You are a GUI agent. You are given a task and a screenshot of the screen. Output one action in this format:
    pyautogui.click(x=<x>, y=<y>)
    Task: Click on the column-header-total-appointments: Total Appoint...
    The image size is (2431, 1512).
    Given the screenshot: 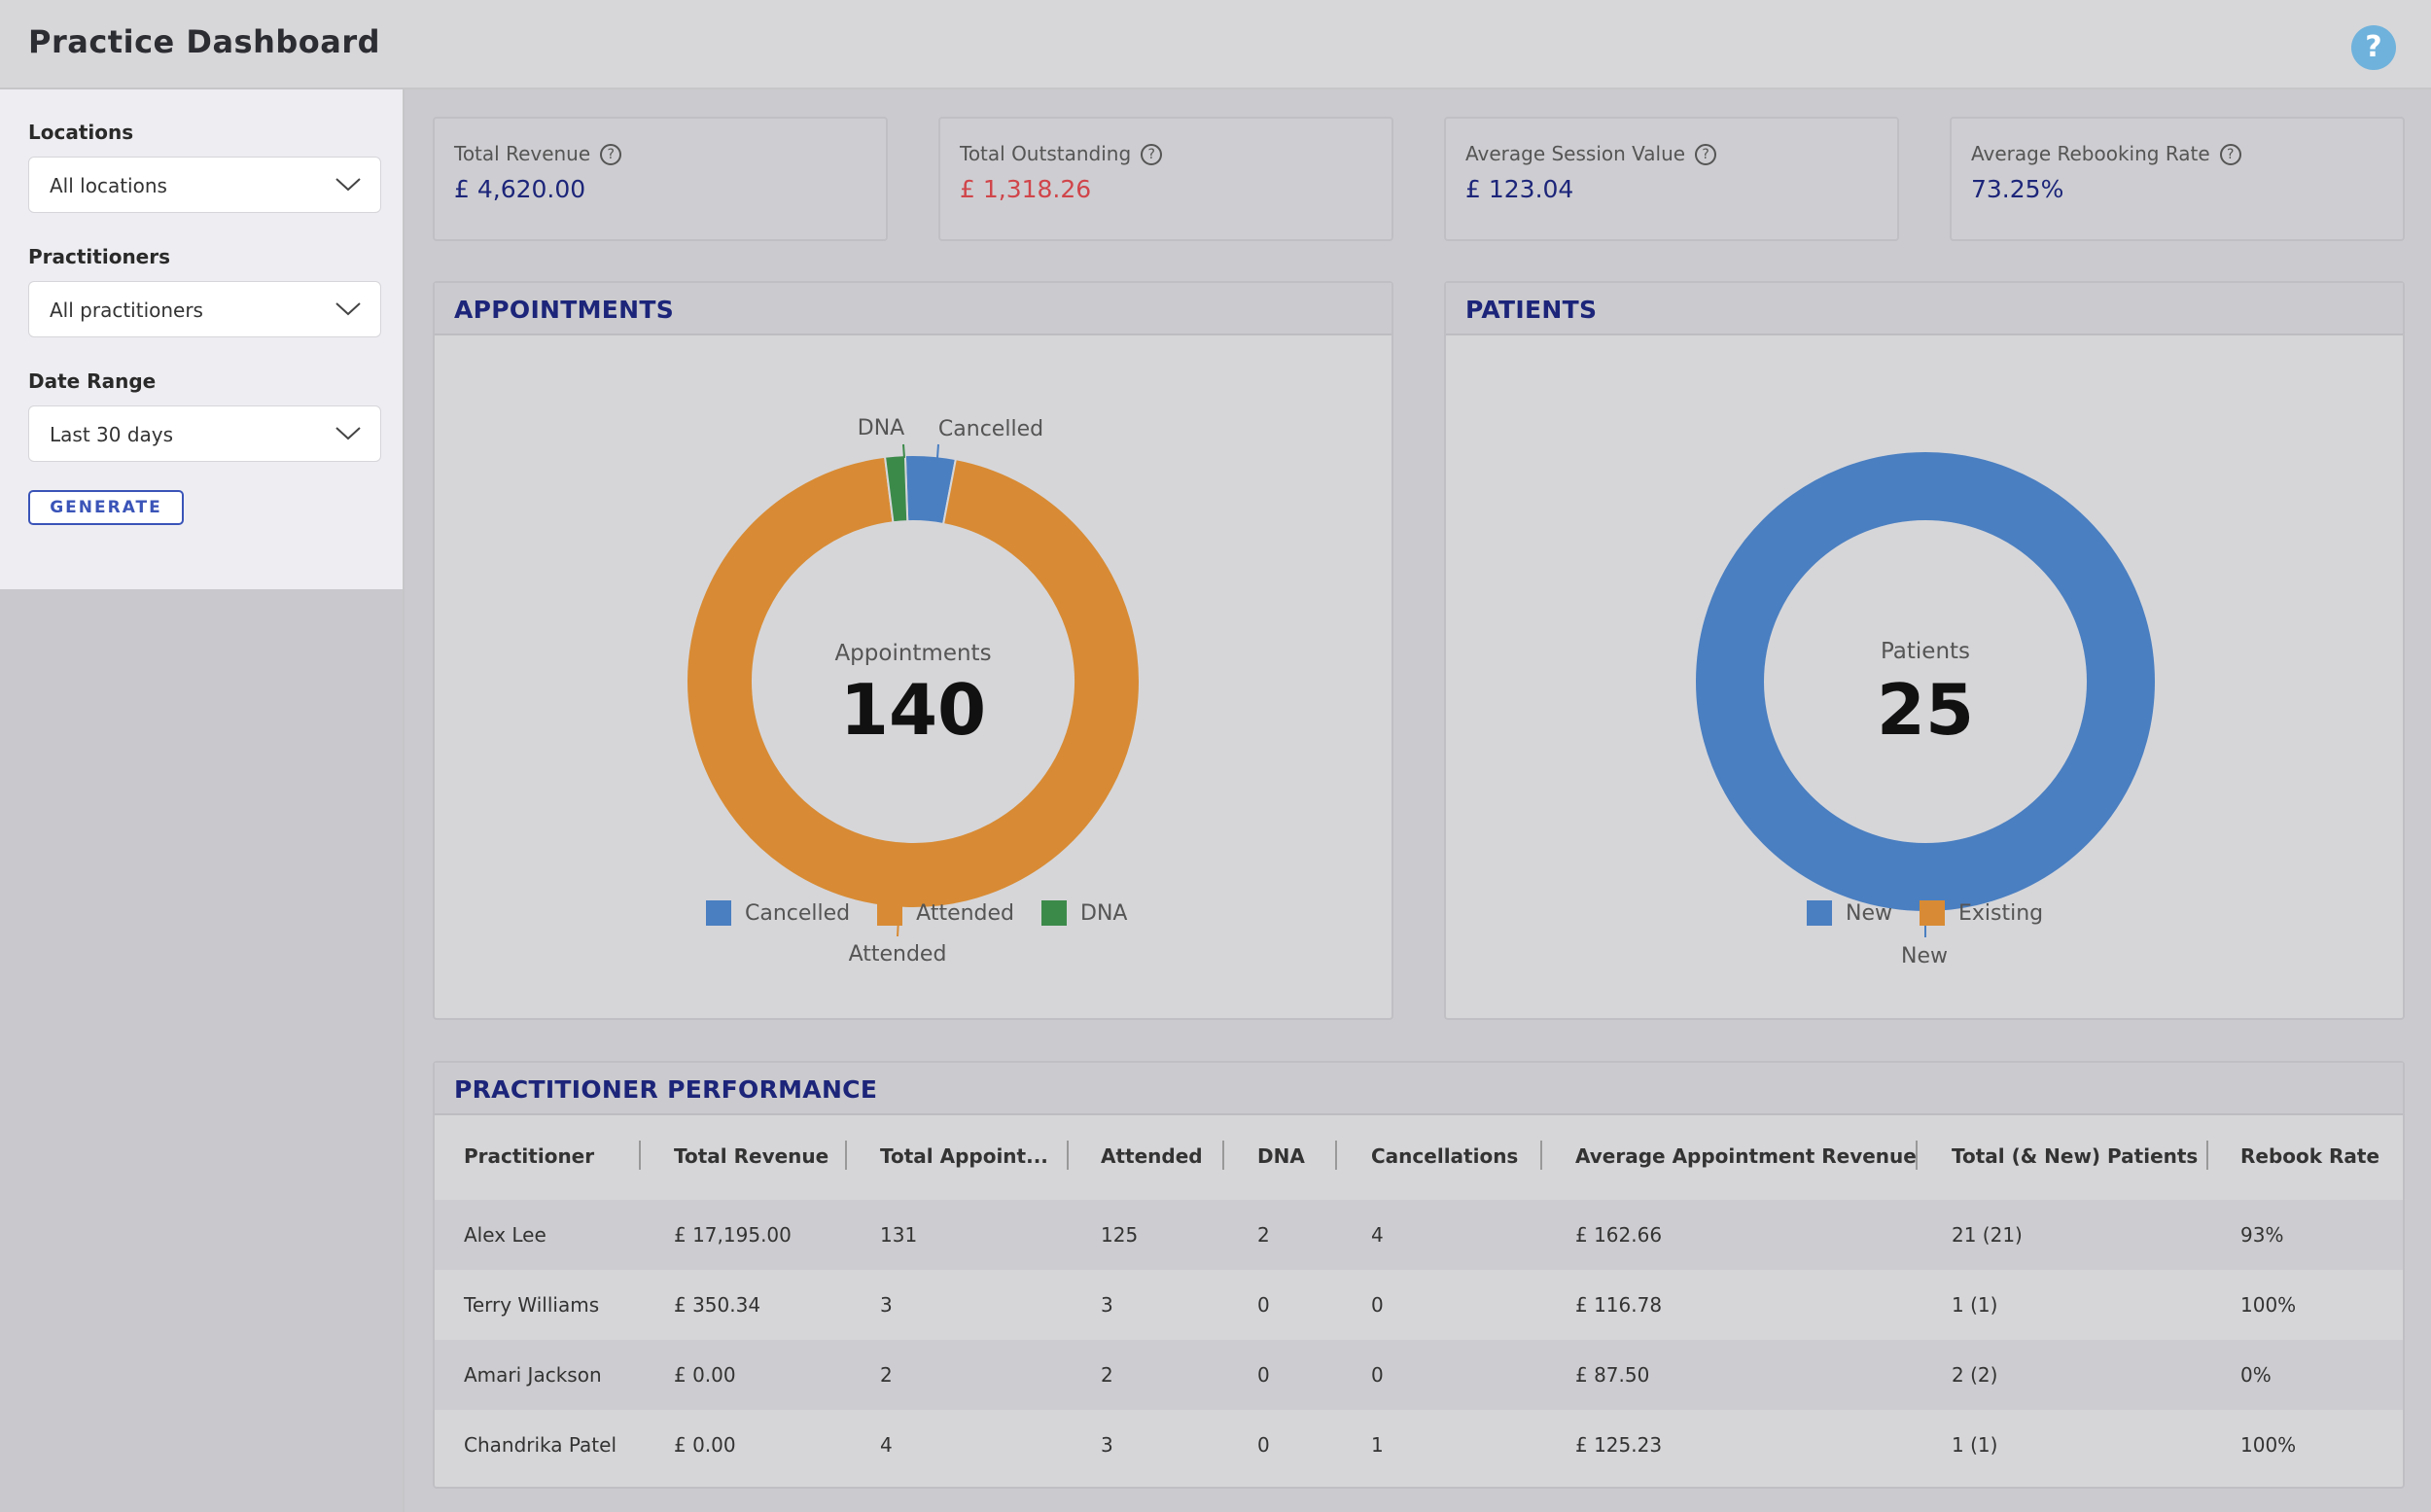 What is the action you would take?
    pyautogui.click(x=964, y=1156)
    